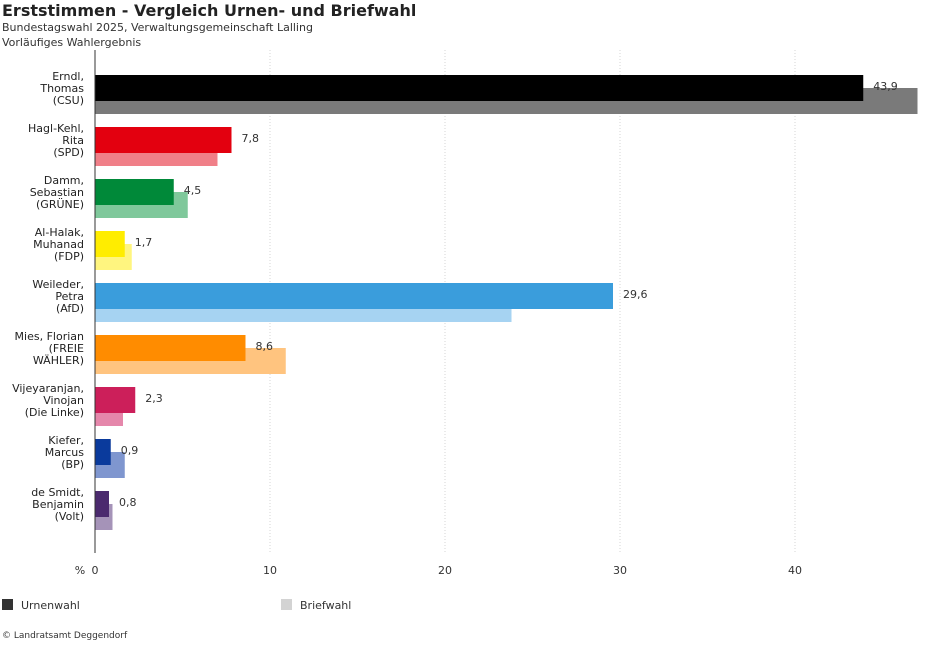 The image size is (950, 648). I want to click on category-label: Weileder, Petra (AfD), so click(58, 296).